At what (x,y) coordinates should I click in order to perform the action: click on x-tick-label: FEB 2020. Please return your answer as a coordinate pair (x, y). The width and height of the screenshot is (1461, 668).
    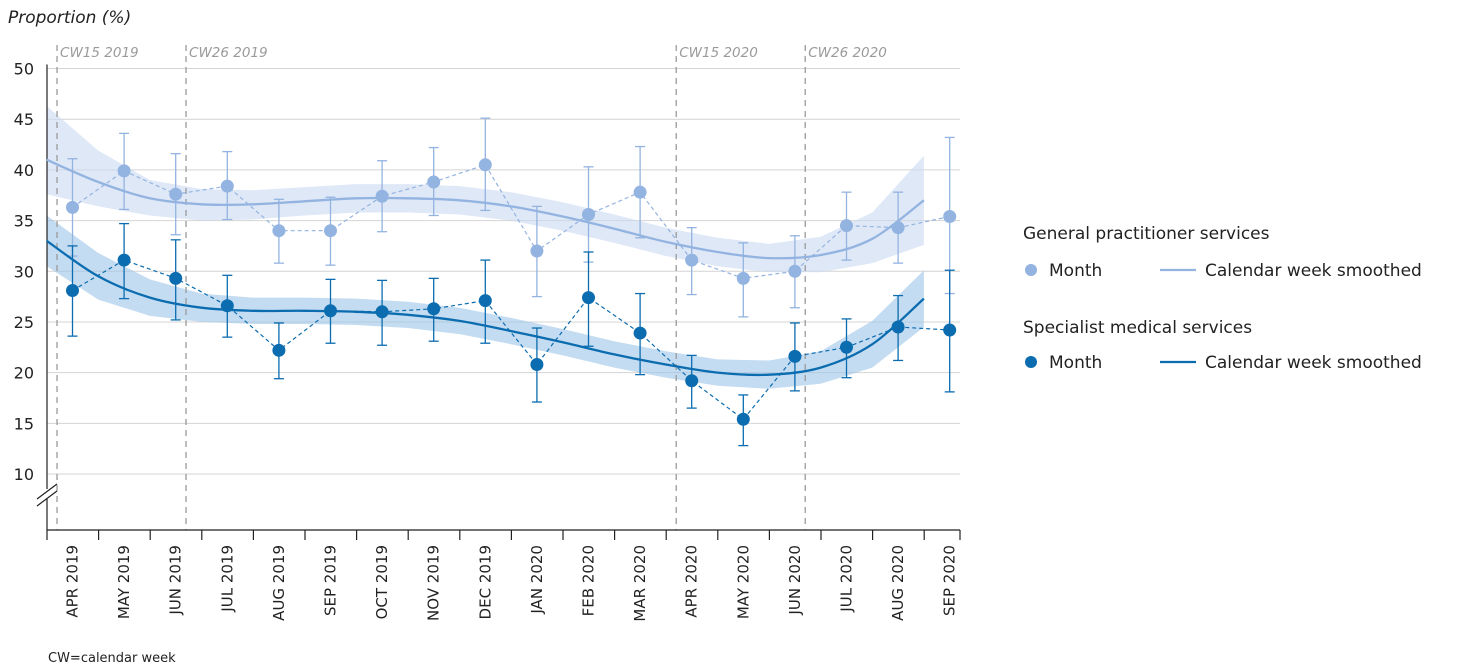
    Looking at the image, I should click on (589, 580).